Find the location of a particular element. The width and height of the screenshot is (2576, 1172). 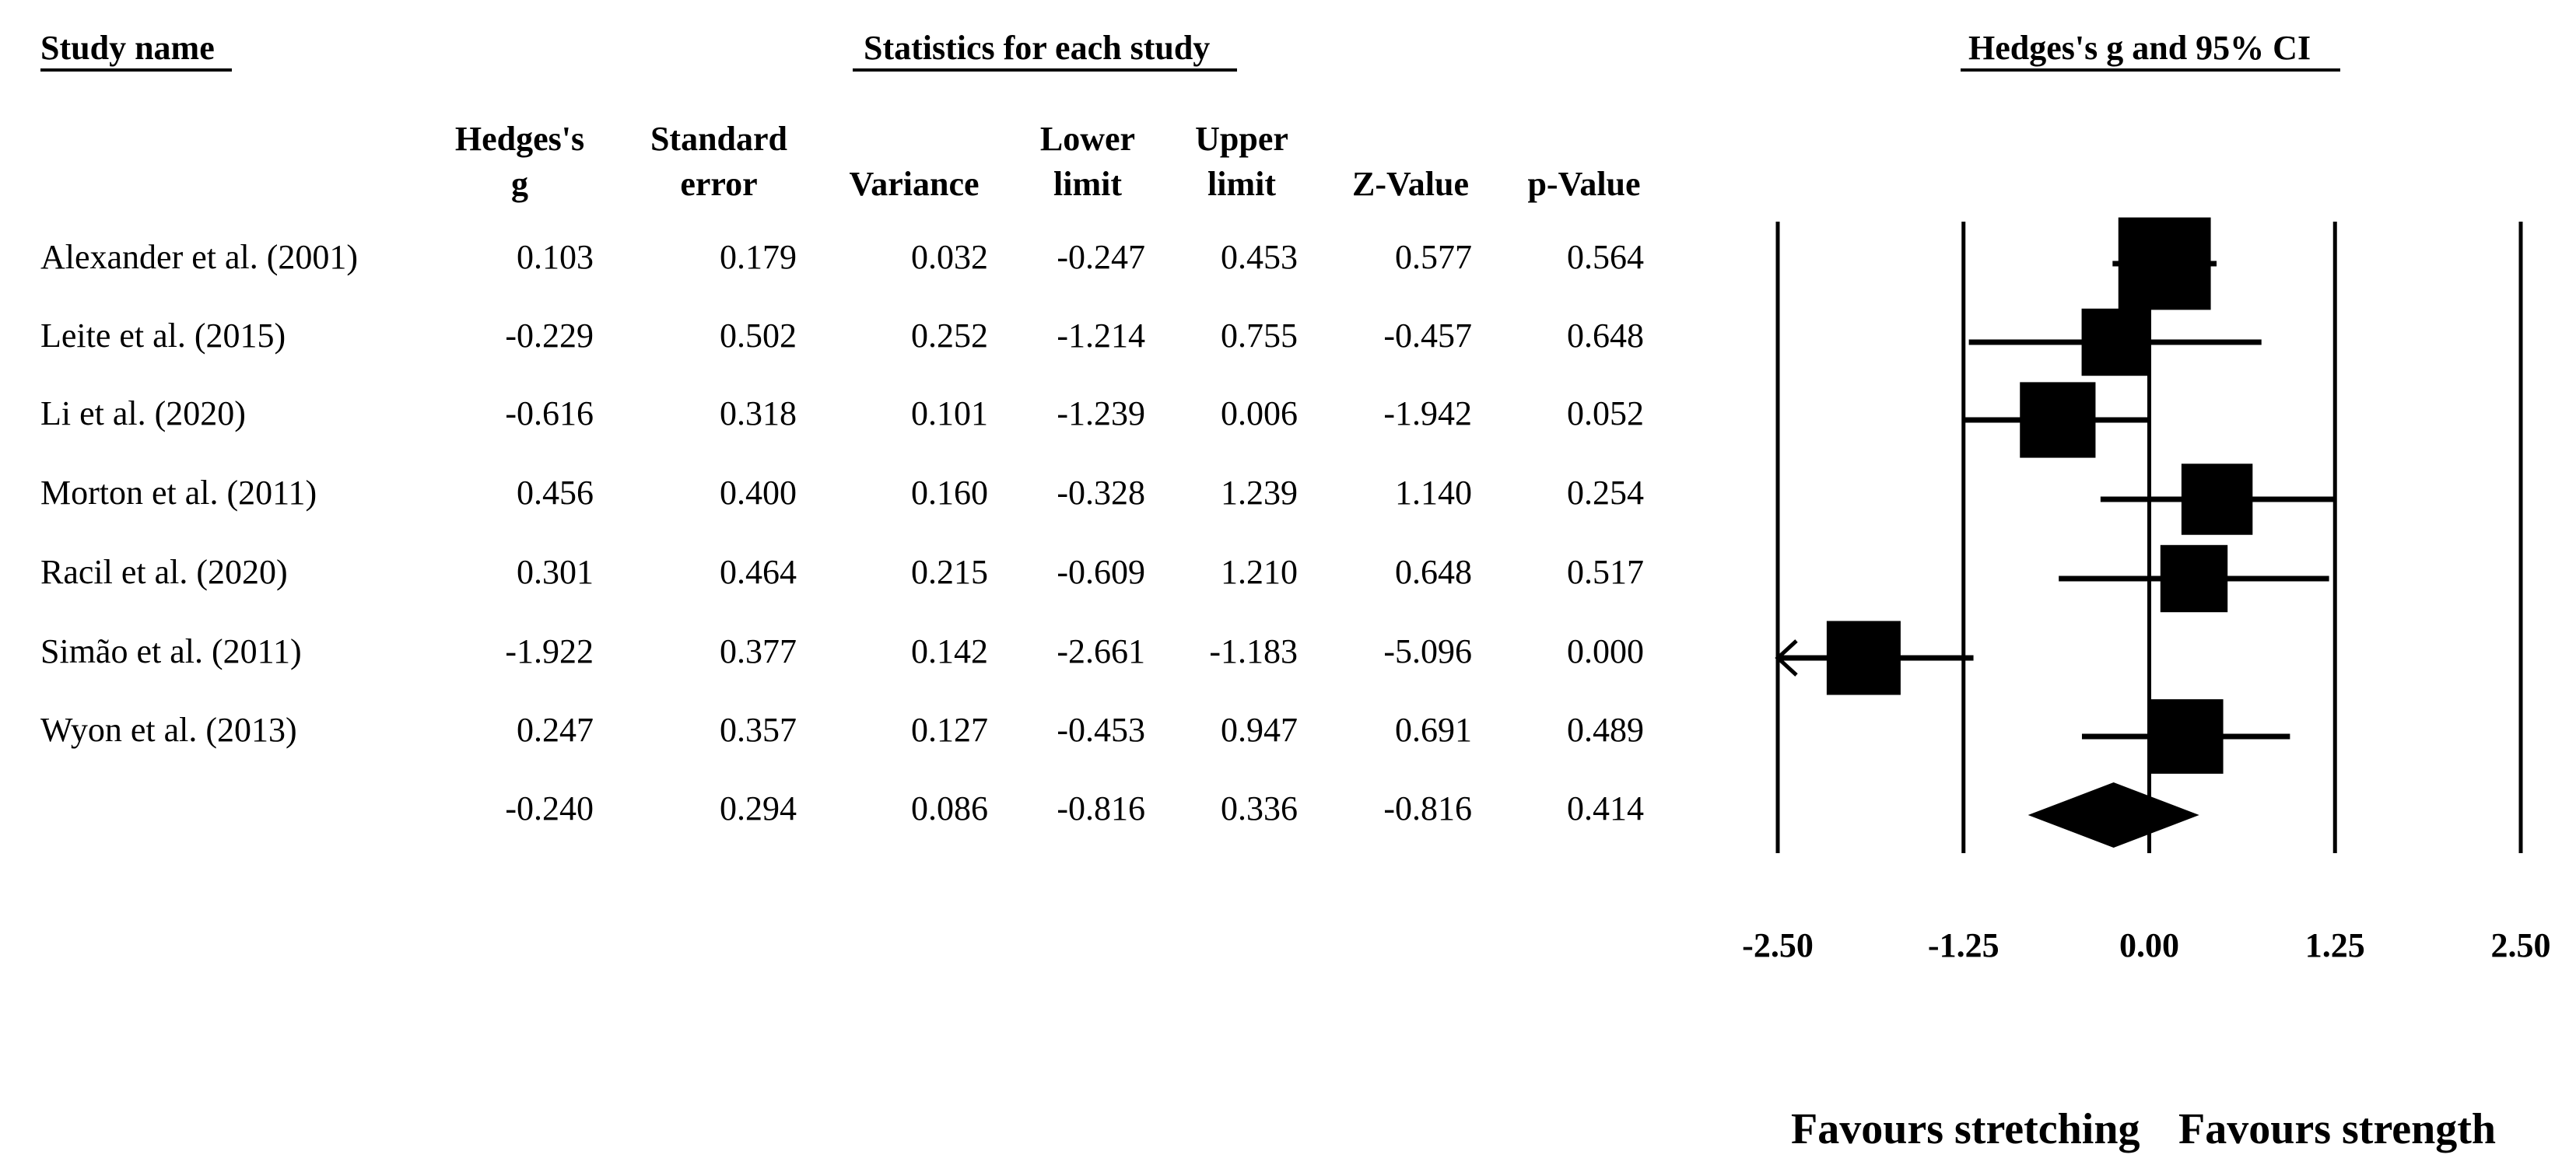

table-cell: 0.215 is located at coordinates (950, 572).